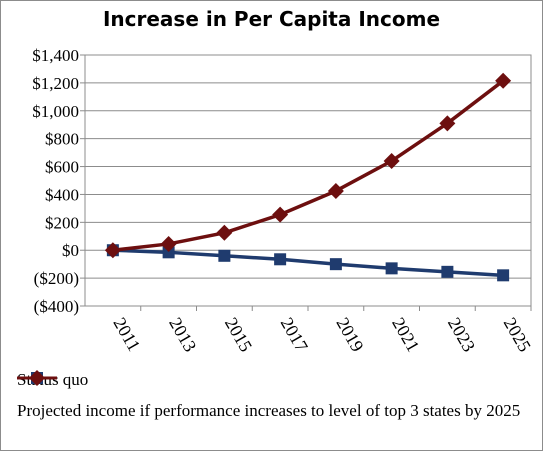 This screenshot has width=543, height=451. What do you see at coordinates (56, 278) in the screenshot?
I see `y-tick-label: ($200)` at bounding box center [56, 278].